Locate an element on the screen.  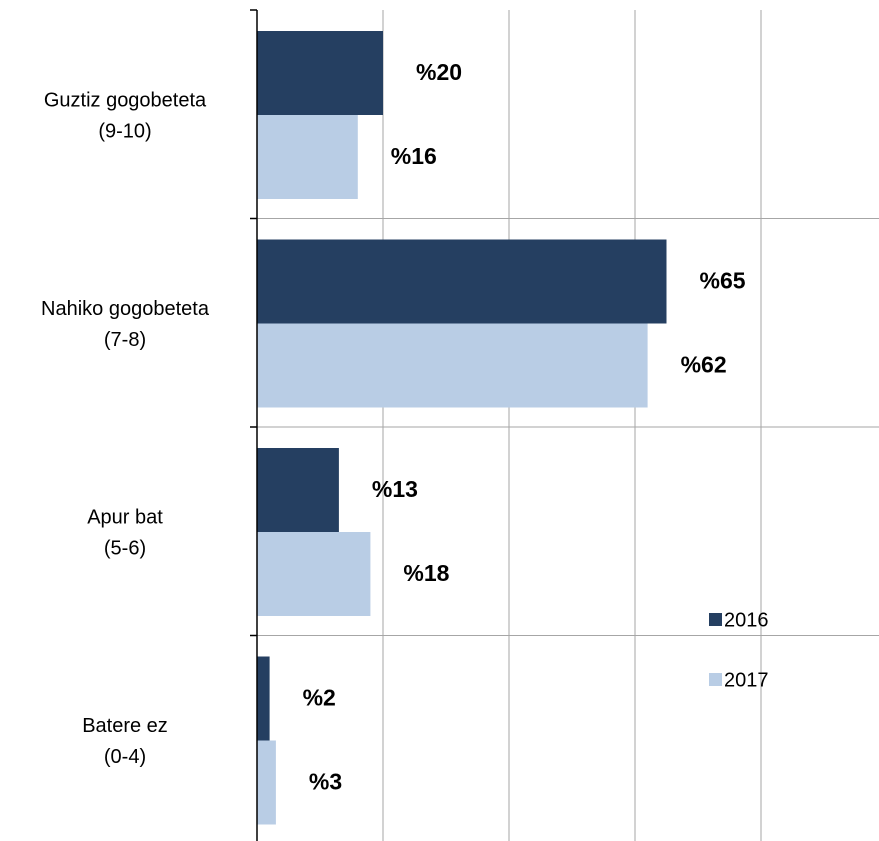
value-label: %65 is located at coordinates (723, 281).